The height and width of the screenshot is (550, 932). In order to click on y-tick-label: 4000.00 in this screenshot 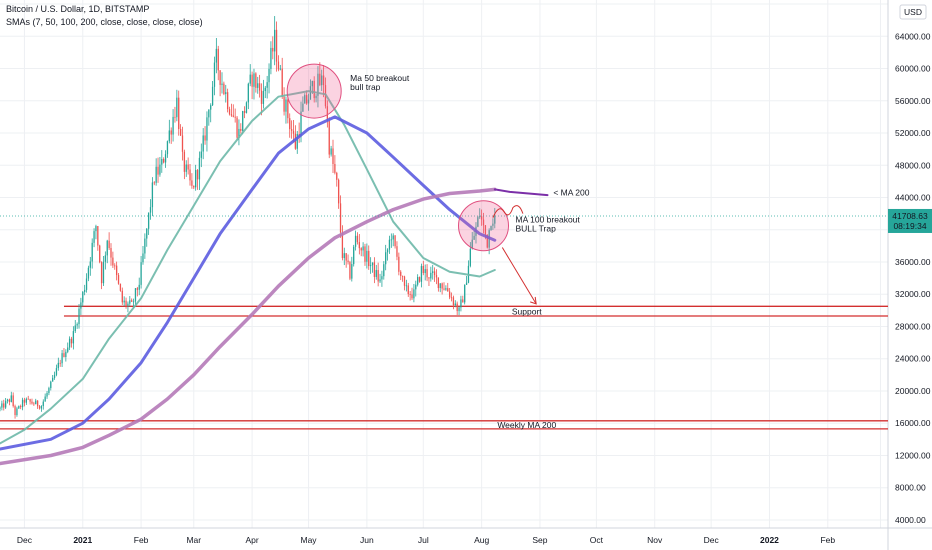, I will do `click(910, 520)`.